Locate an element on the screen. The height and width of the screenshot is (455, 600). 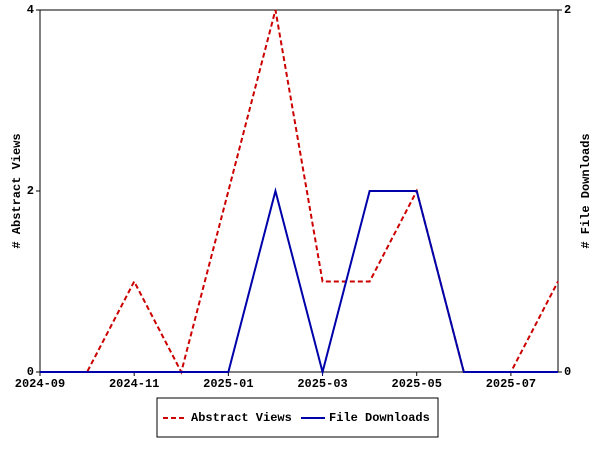
x-tick-label: 2025-01 is located at coordinates (228, 384).